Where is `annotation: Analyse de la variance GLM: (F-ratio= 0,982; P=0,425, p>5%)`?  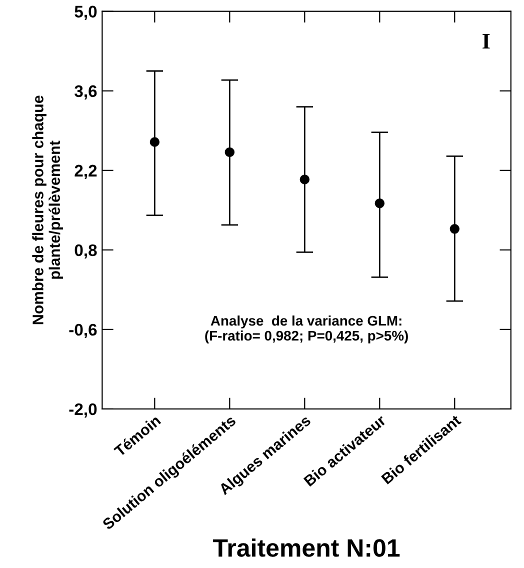 annotation: Analyse de la variance GLM: (F-ratio= 0,982; P=0,425, p>5%) is located at coordinates (306, 329).